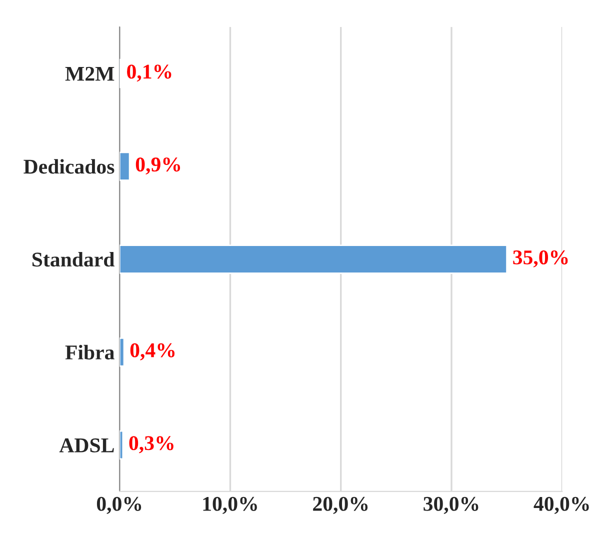 Image resolution: width=598 pixels, height=540 pixels. What do you see at coordinates (149, 73) in the screenshot?
I see `data-label: 0,1%` at bounding box center [149, 73].